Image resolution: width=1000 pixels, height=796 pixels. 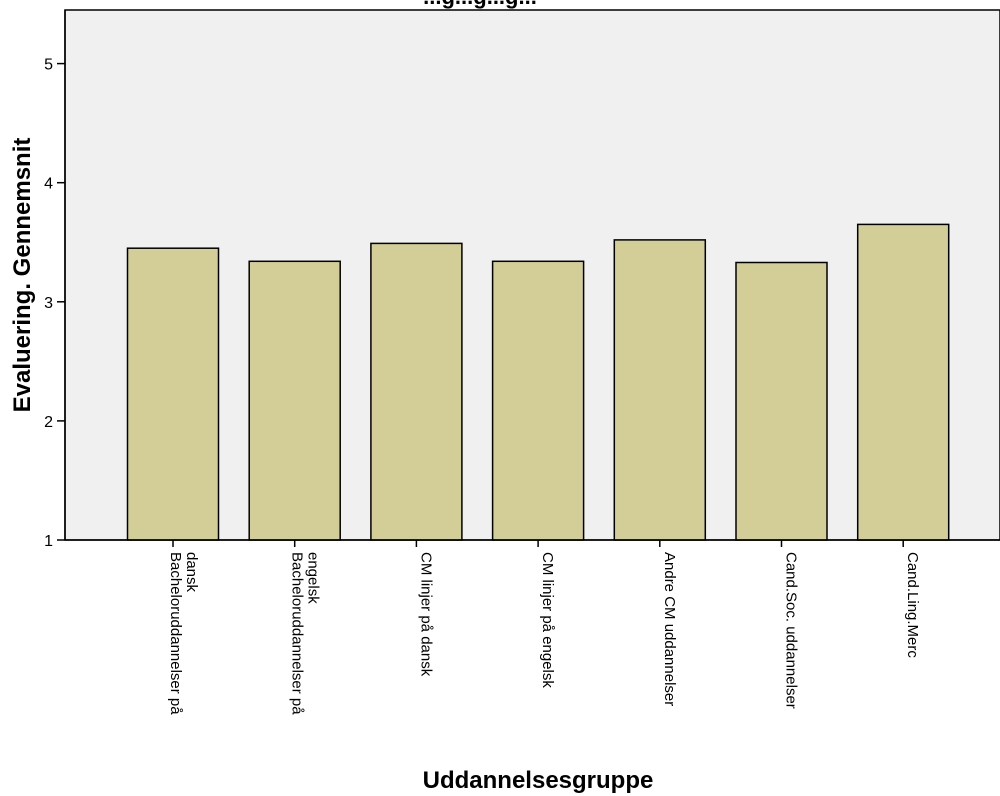 I want to click on x-tick-label: CM linjer på engelsk, so click(x=547, y=620).